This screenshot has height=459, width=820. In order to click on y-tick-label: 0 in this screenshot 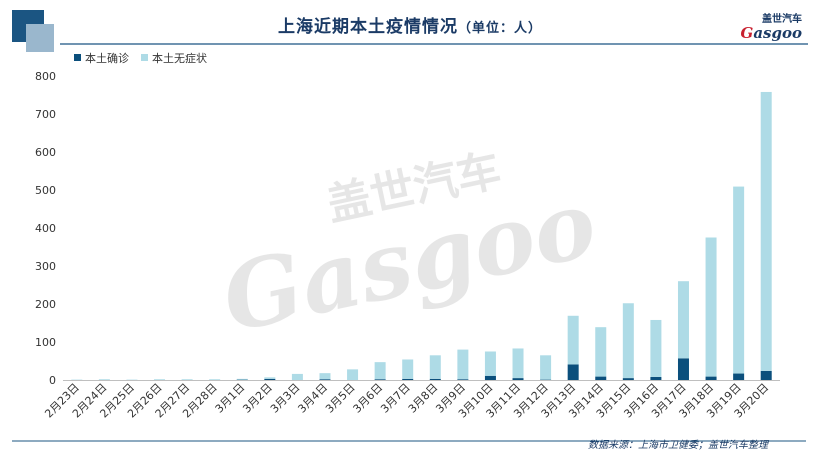, I will do `click(52, 380)`.